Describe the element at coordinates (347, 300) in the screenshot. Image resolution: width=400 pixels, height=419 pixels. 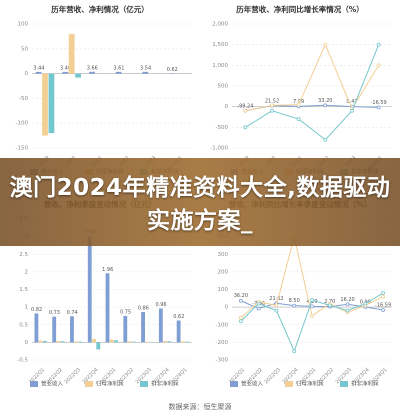
I see `value-label: 16.20` at that location.